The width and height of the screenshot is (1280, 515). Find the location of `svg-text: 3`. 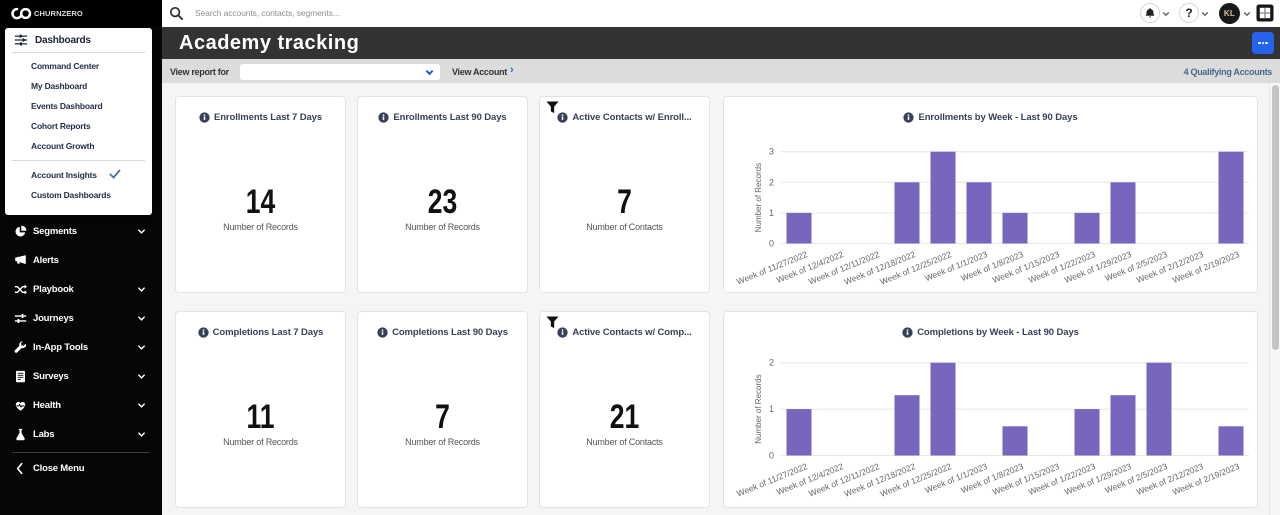

svg-text: 3 is located at coordinates (771, 152).